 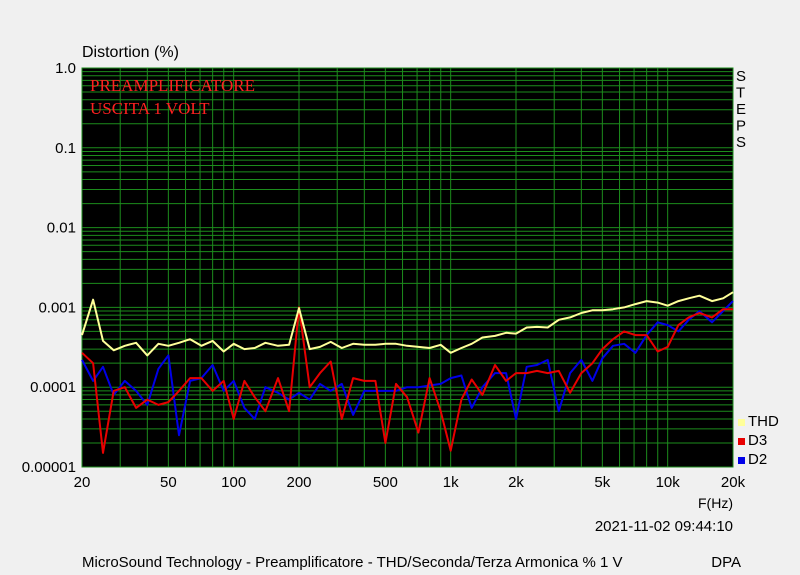 I want to click on y-tick-label: 0.001, so click(x=57, y=307).